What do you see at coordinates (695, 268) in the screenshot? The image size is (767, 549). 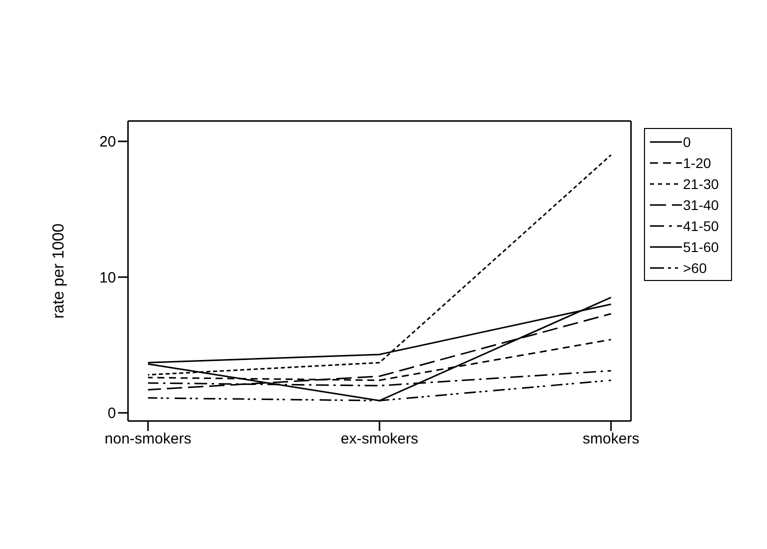 I see `legend-label: >60` at bounding box center [695, 268].